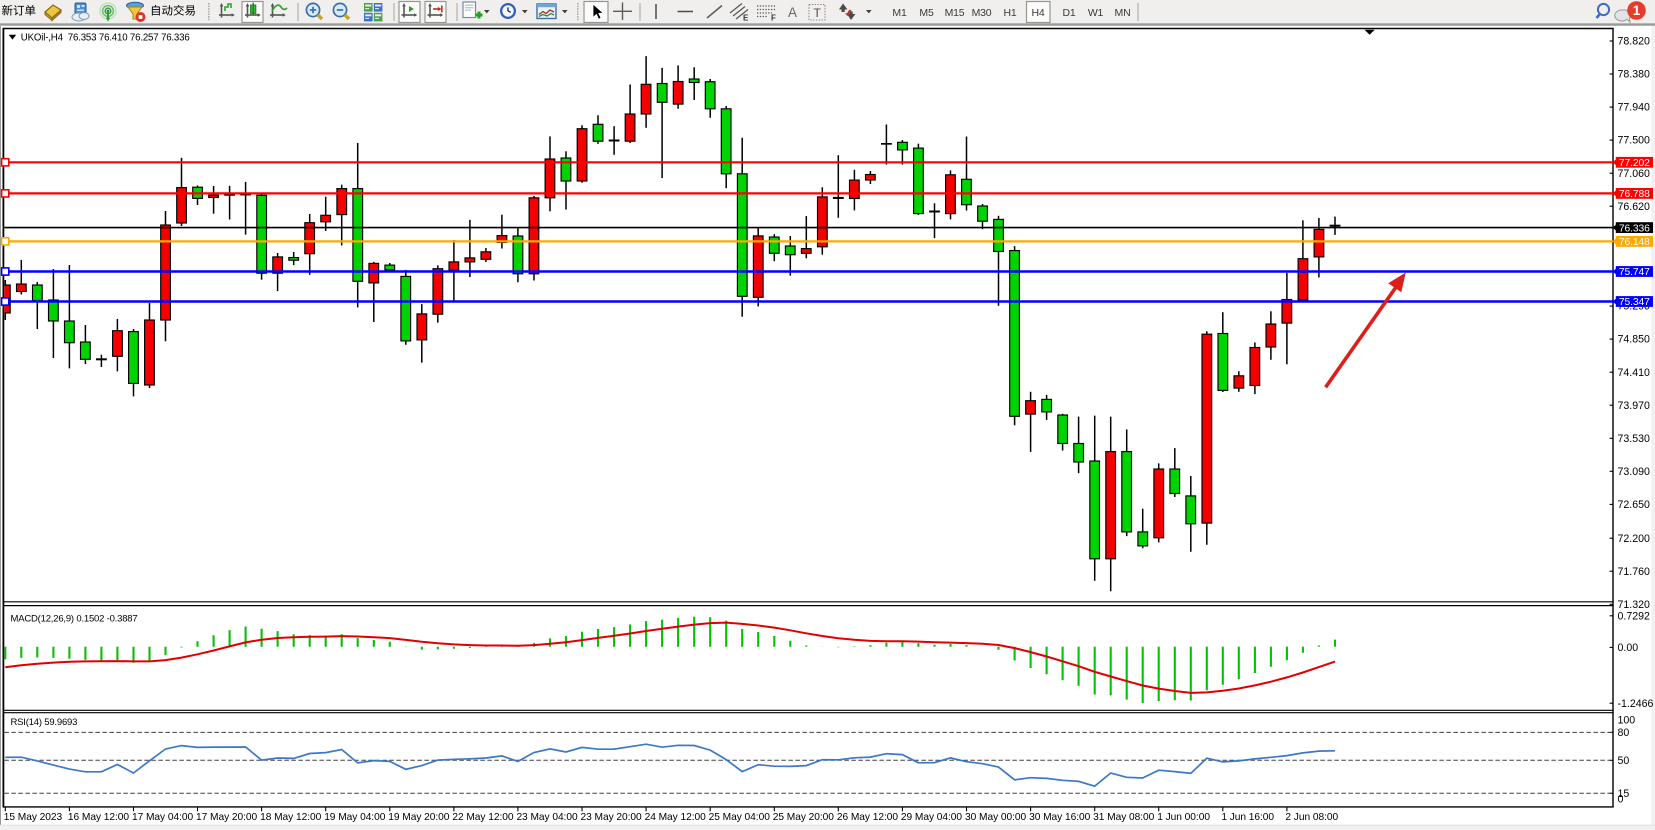 The width and height of the screenshot is (1655, 830). Describe the element at coordinates (868, 817) in the screenshot. I see `svg-text: 26 May 12:00` at that location.